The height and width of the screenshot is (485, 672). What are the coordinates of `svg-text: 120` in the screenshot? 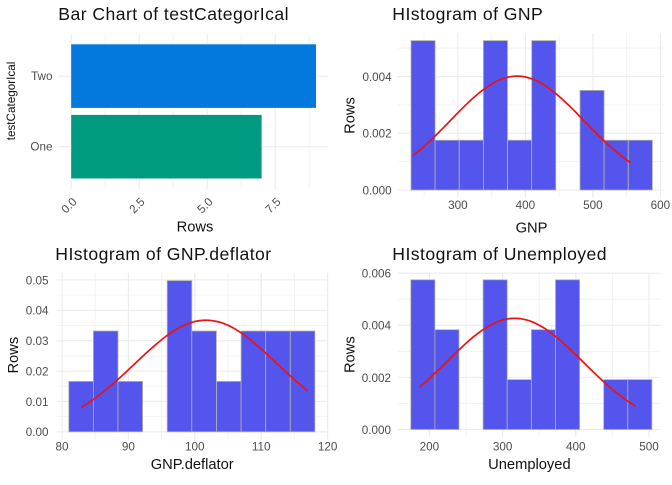 It's located at (328, 447).